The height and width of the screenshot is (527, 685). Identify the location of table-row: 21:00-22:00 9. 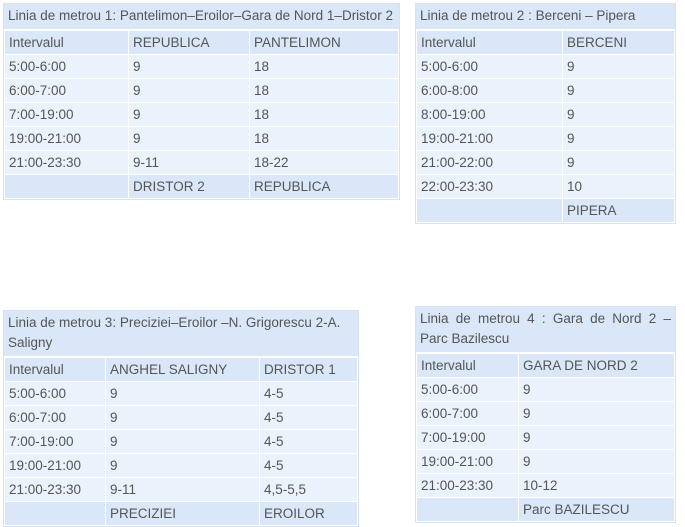
(545, 162).